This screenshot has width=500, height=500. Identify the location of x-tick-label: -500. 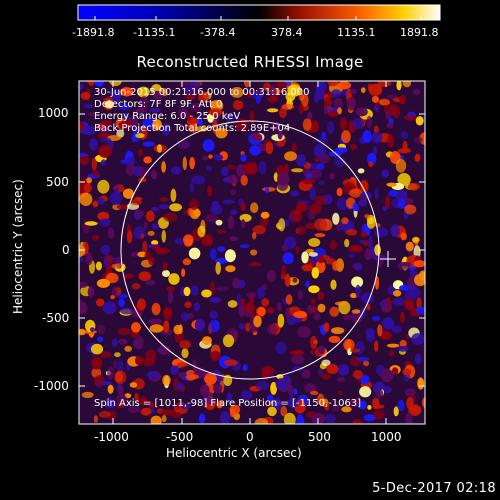
(180, 437).